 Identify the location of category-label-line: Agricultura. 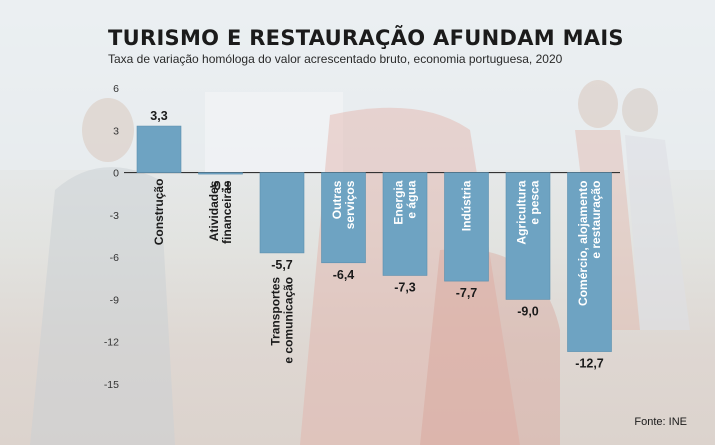
(522, 212).